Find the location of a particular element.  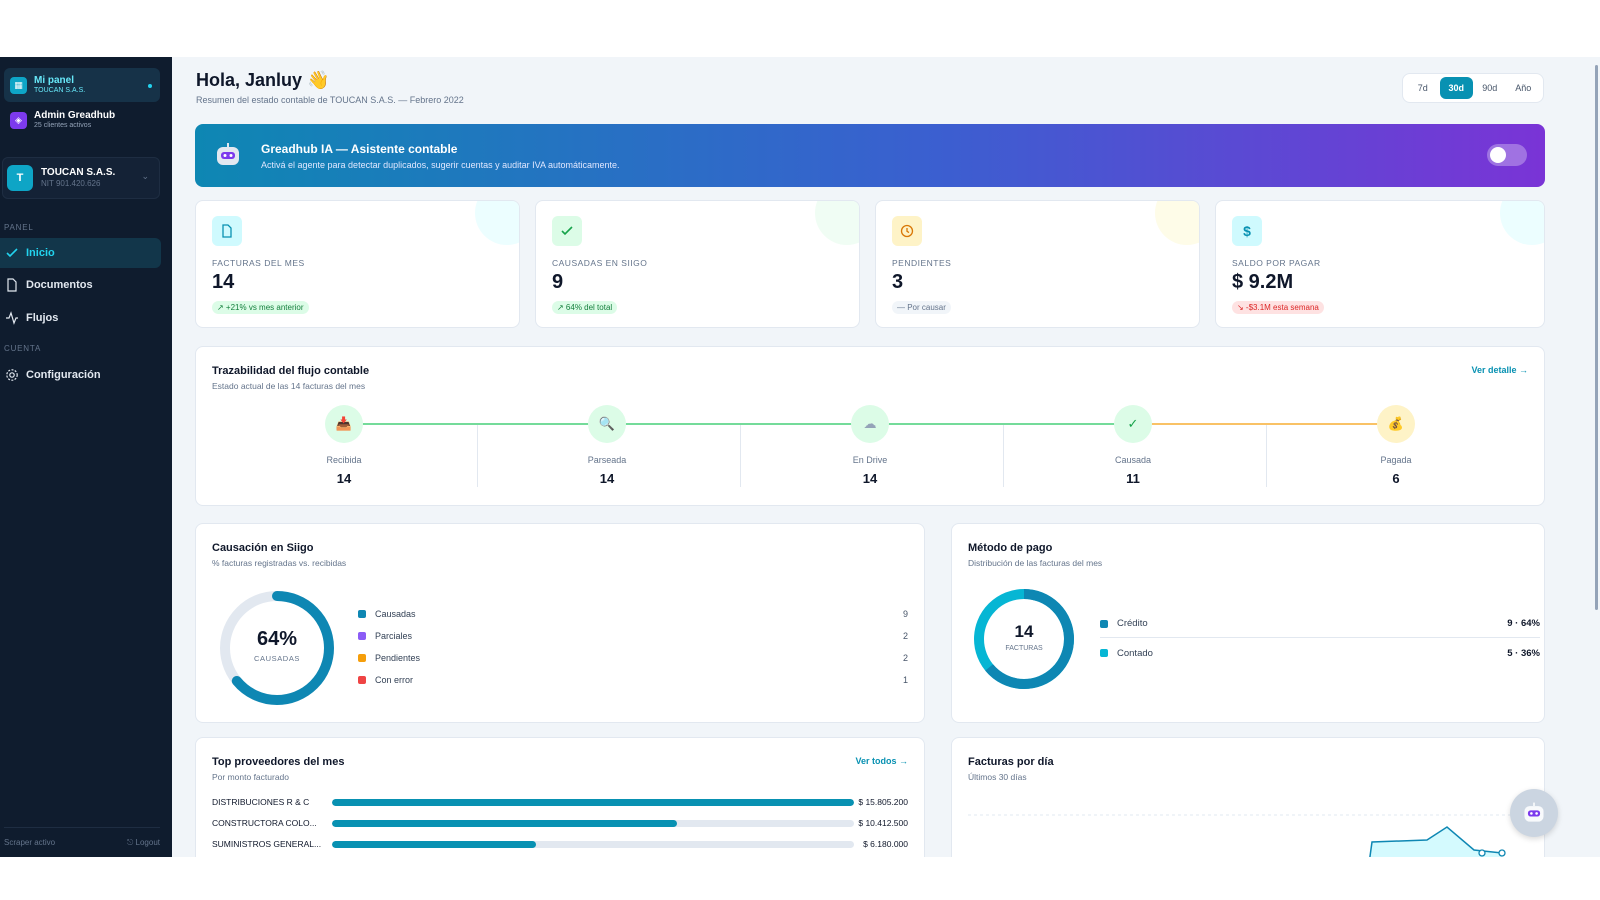

siigo-donut-chart is located at coordinates (277, 648).